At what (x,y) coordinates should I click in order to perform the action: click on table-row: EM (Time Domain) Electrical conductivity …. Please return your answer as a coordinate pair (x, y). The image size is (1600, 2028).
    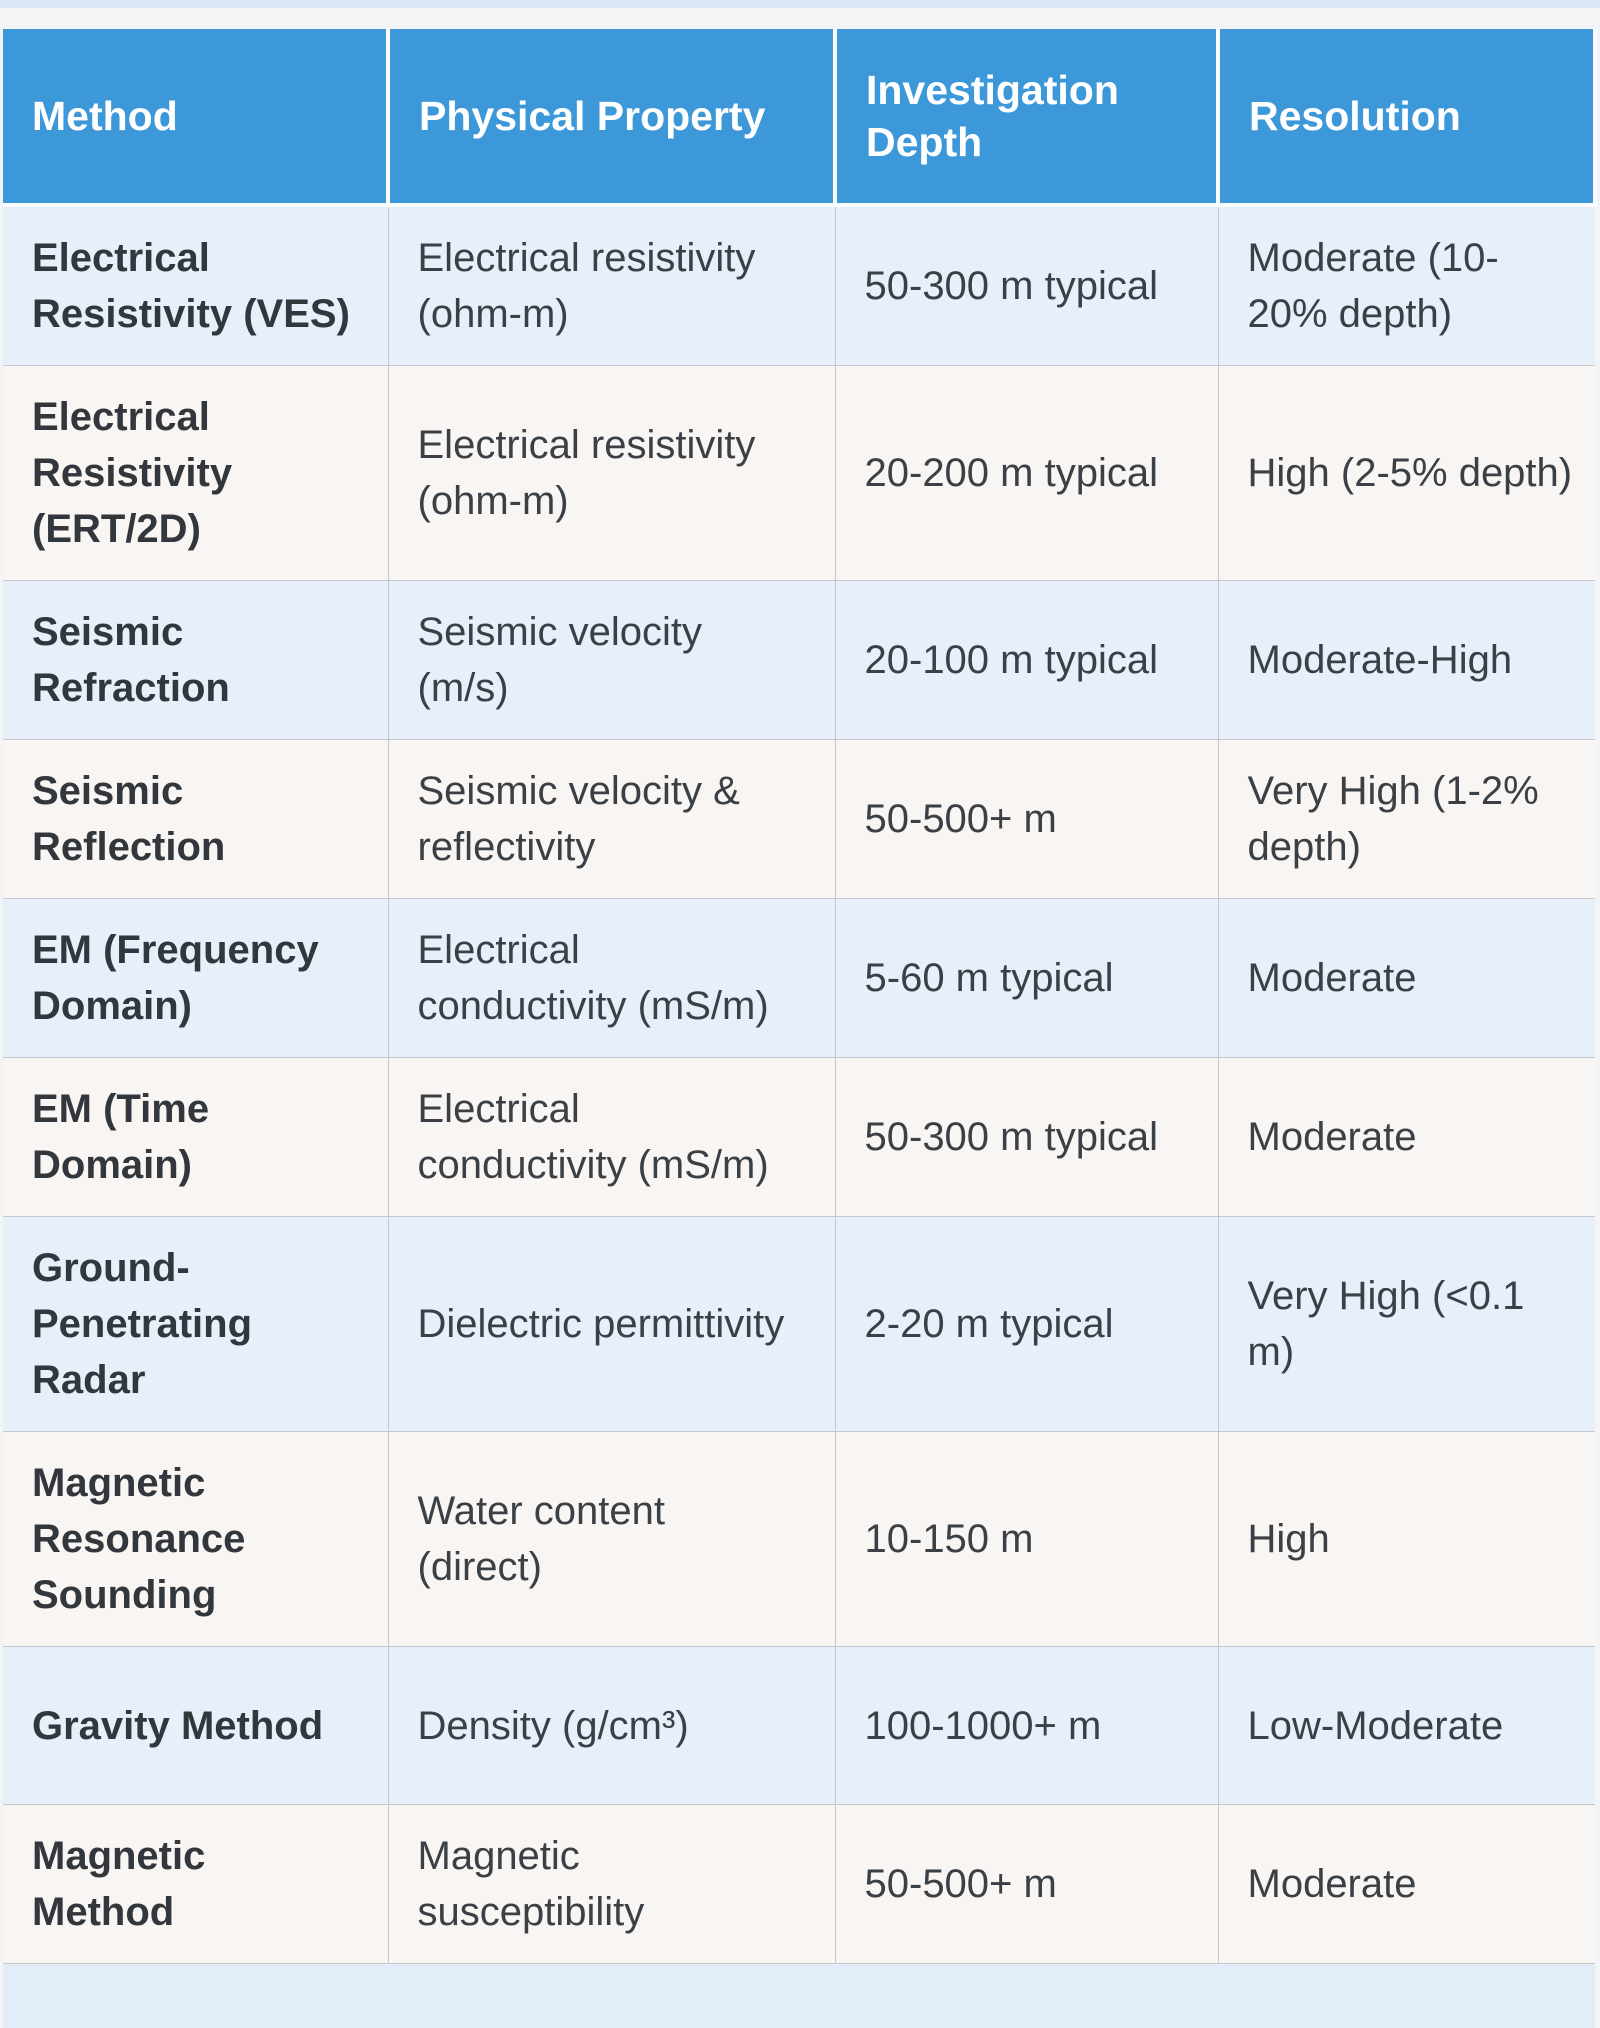
    Looking at the image, I should click on (799, 1137).